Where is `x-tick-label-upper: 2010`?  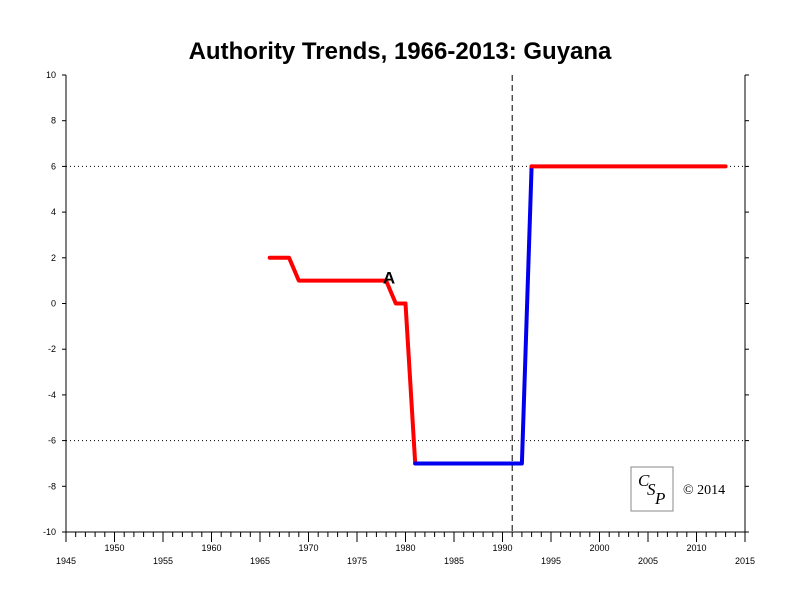 x-tick-label-upper: 2010 is located at coordinates (696, 548).